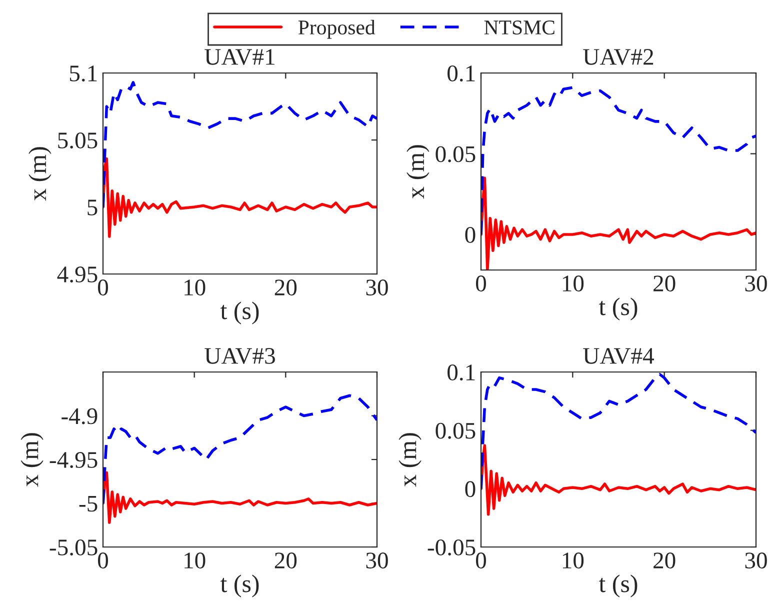 The width and height of the screenshot is (770, 612). What do you see at coordinates (80, 416) in the screenshot?
I see `y-tick-label: -4.9` at bounding box center [80, 416].